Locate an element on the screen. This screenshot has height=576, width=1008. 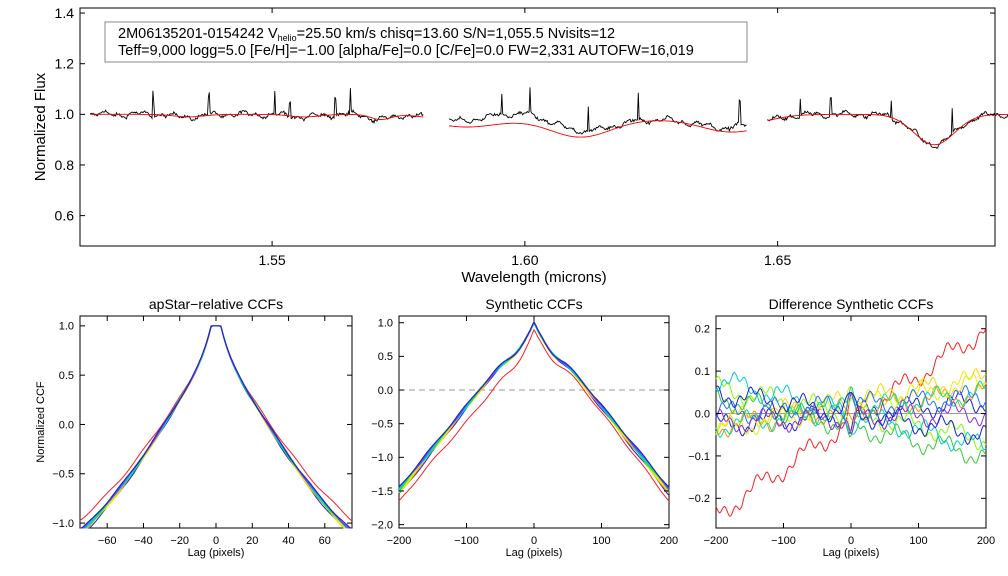
synthetic-ccf-title: Synthetic CCFs is located at coordinates (533, 304).